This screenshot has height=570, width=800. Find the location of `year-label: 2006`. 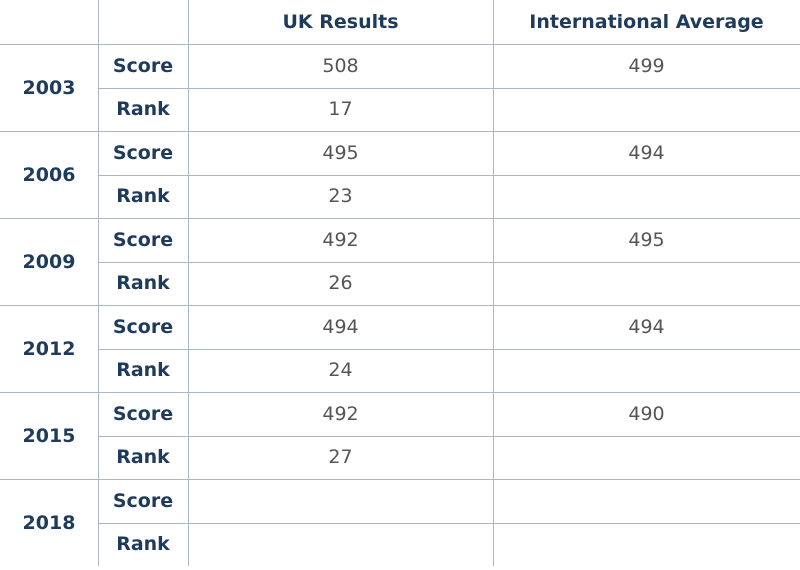

year-label: 2006 is located at coordinates (49, 174).